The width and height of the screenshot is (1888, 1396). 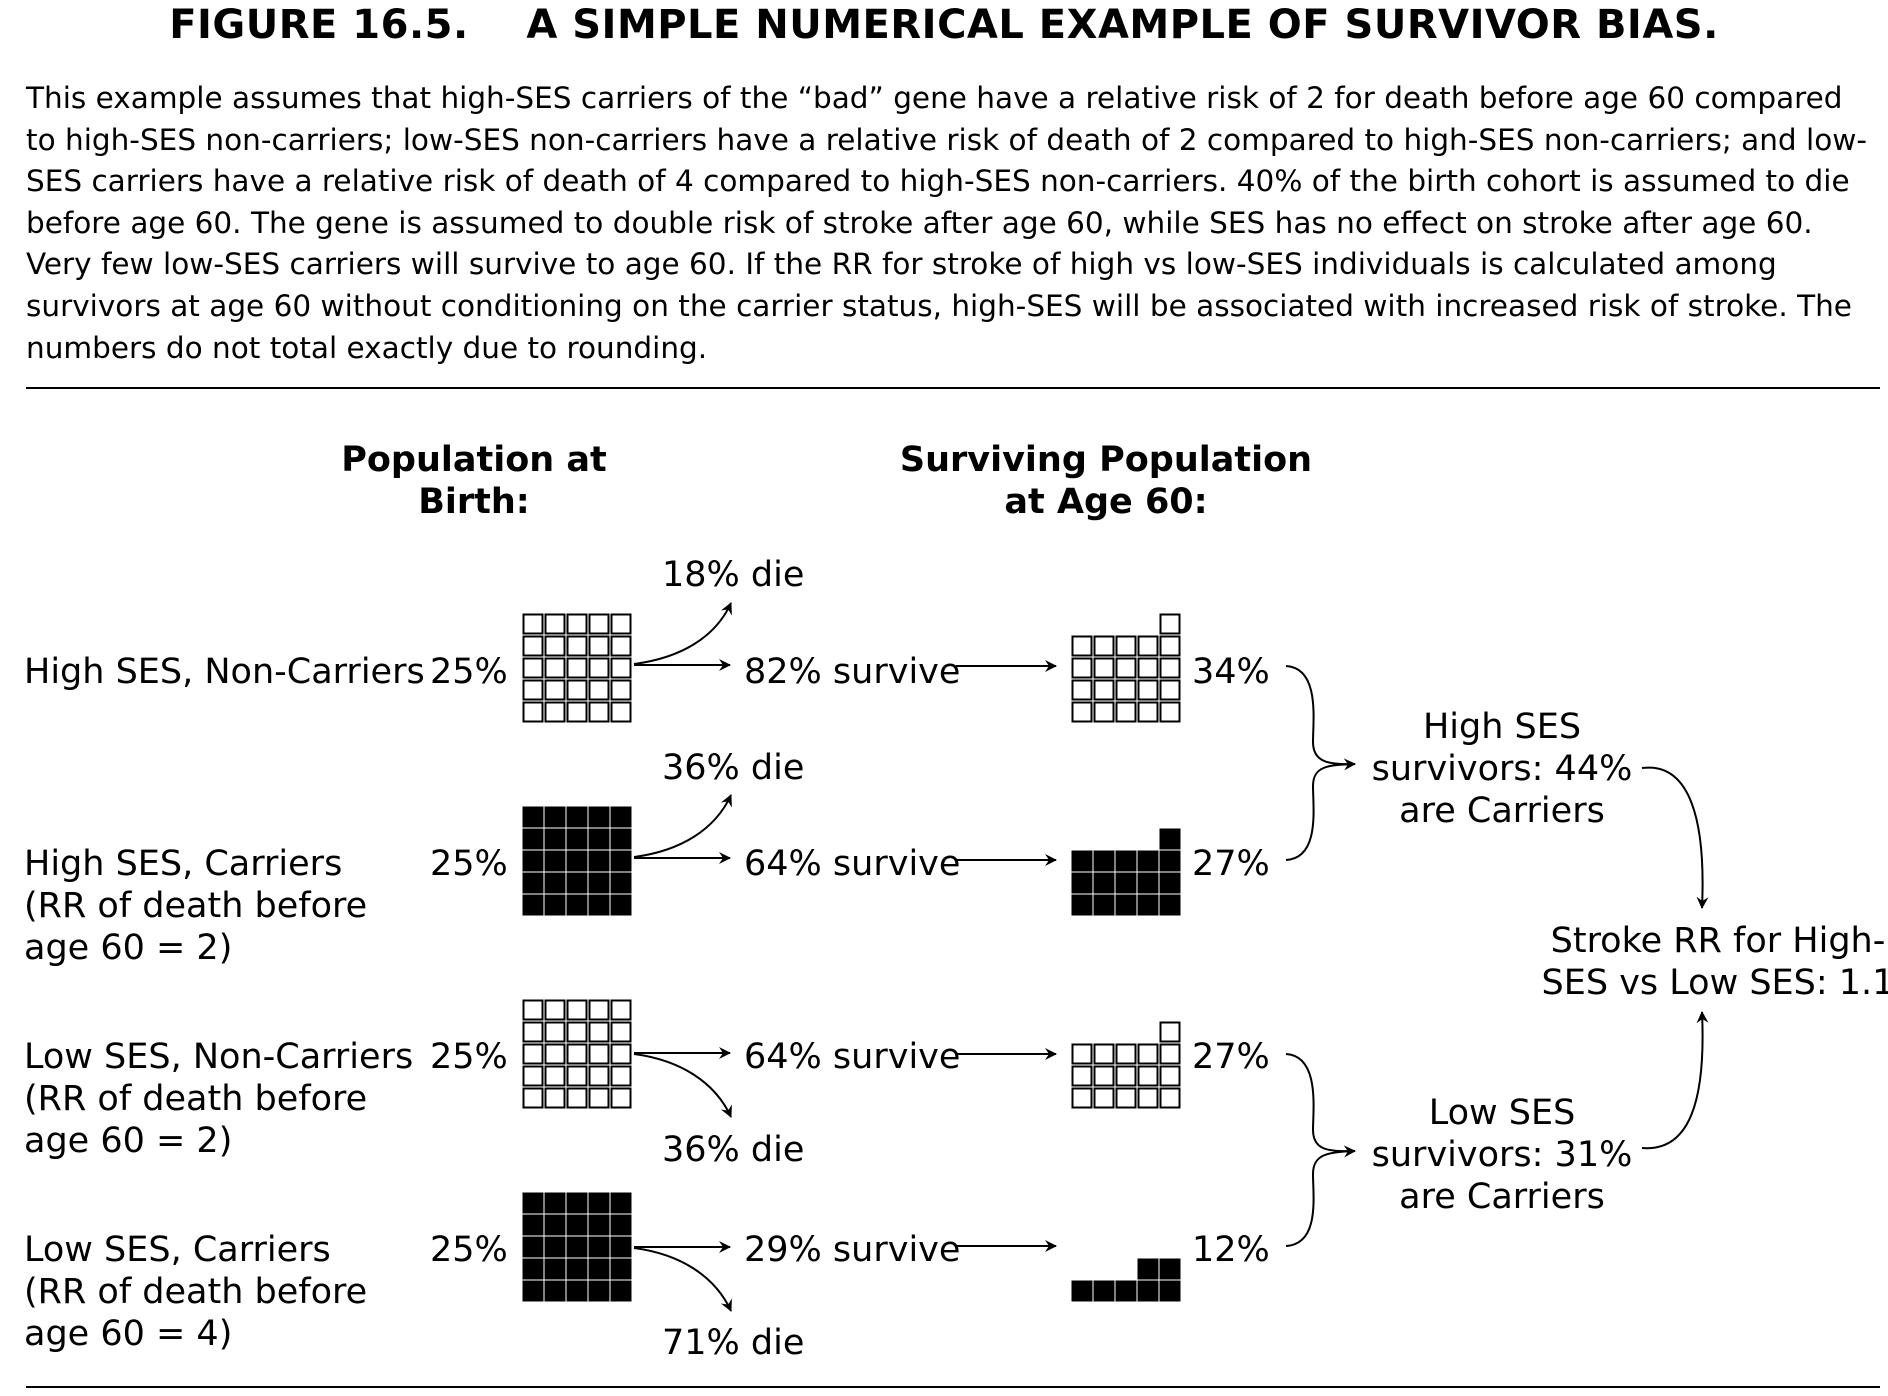 What do you see at coordinates (195, 906) in the screenshot?
I see `group-label-line2: (RR of death before` at bounding box center [195, 906].